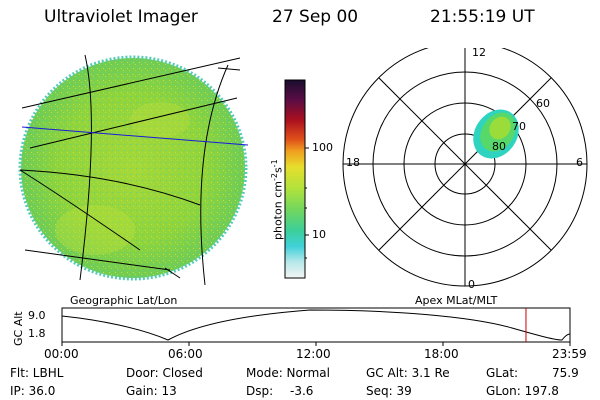  Describe the element at coordinates (288, 373) in the screenshot. I see `mode-value: Mode: Normal` at that location.